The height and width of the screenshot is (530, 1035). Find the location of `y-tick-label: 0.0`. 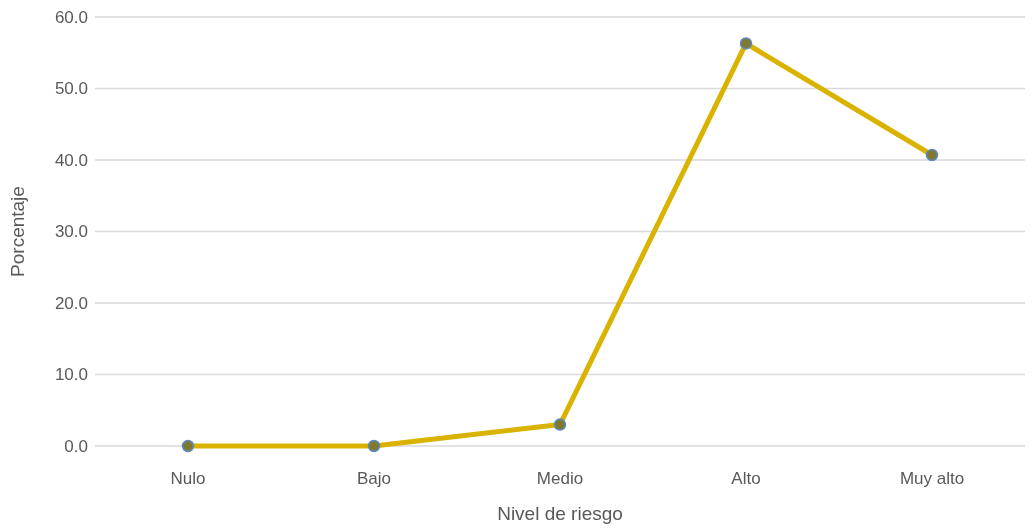

y-tick-label: 0.0 is located at coordinates (76, 446).